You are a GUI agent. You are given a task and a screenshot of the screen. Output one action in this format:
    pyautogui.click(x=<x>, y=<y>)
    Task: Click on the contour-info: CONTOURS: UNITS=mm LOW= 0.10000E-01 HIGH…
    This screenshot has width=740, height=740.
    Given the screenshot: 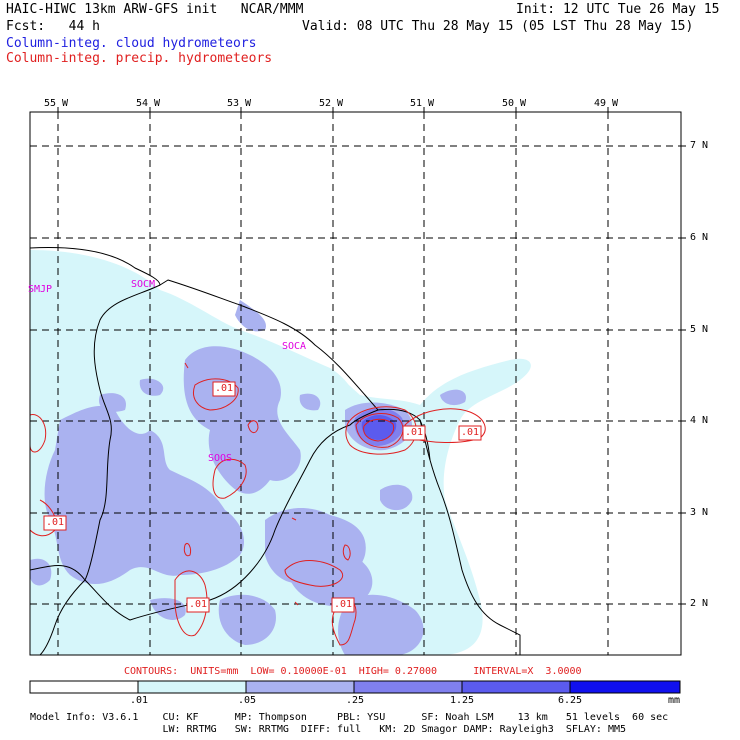 What is the action you would take?
    pyautogui.click(x=353, y=671)
    